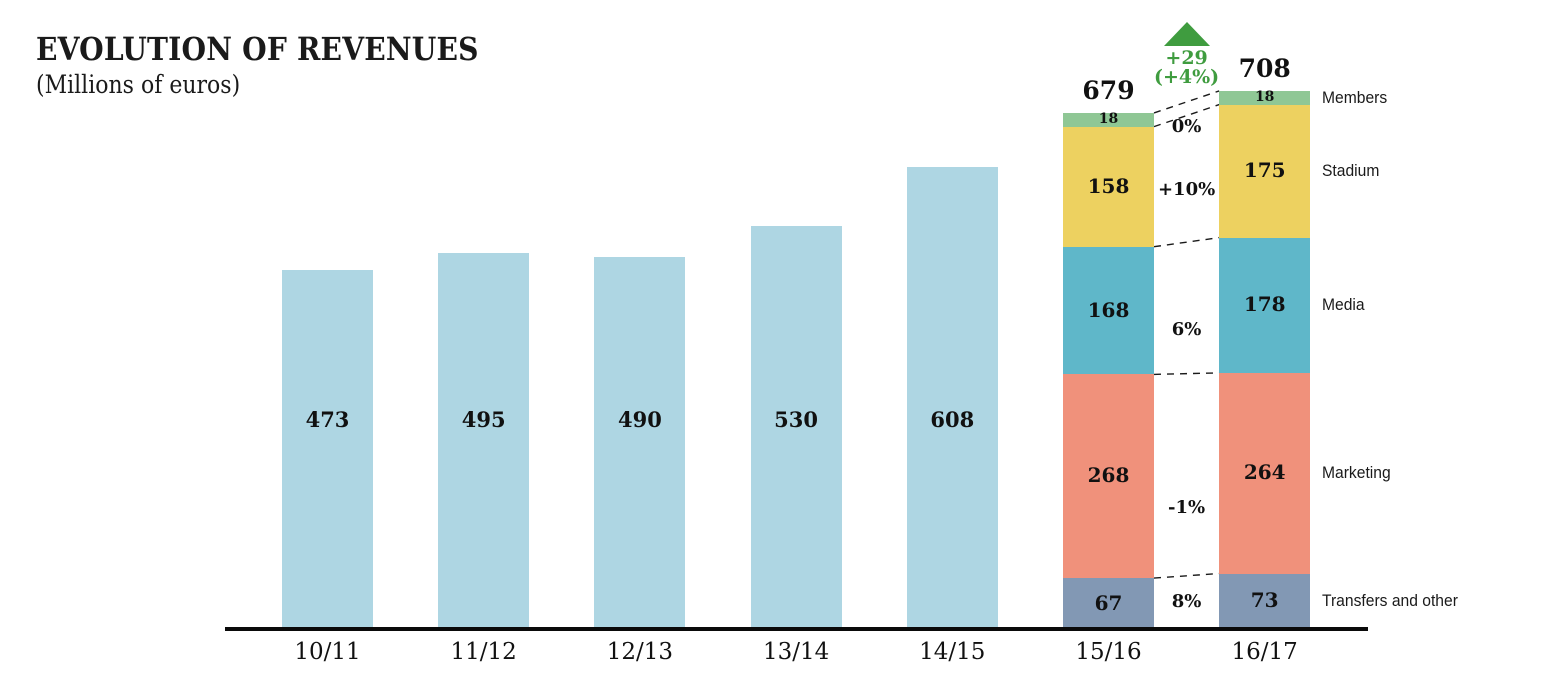 Image resolution: width=1547 pixels, height=676 pixels. Describe the element at coordinates (1186, 126) in the screenshot. I see `change-percent-label-members: 0%` at that location.